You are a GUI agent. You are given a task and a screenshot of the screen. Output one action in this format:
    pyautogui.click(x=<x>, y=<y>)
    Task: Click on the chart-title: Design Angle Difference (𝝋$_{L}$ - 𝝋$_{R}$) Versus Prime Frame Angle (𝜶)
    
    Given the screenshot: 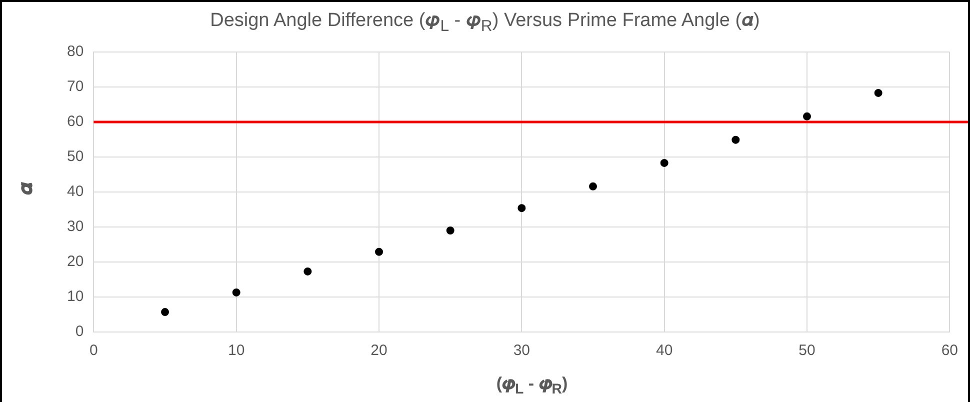 What is the action you would take?
    pyautogui.click(x=485, y=23)
    